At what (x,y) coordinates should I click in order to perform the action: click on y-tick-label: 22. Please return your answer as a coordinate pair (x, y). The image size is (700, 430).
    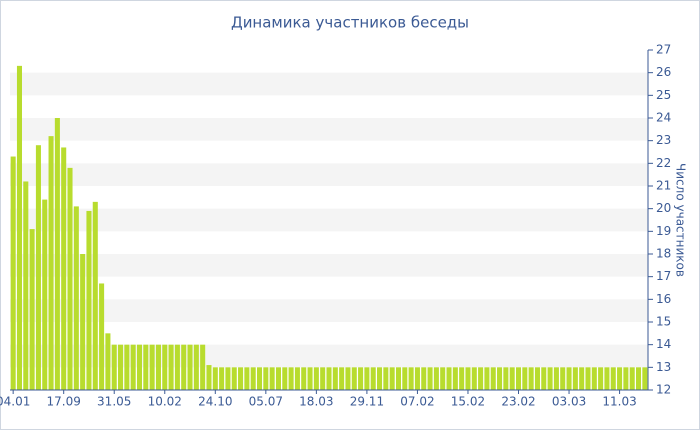
    Looking at the image, I should click on (663, 163).